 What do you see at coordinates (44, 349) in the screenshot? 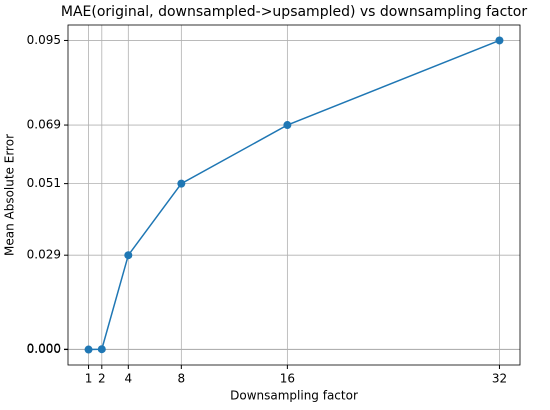
I see `y-tick-label: 0.000` at bounding box center [44, 349].